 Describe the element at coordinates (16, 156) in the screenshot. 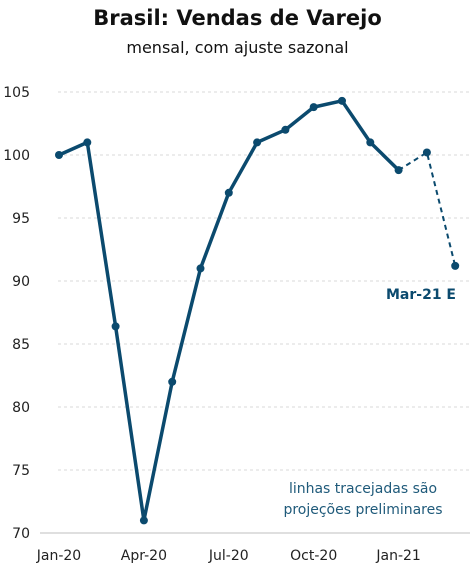

I see `y-tick-label: 100` at that location.